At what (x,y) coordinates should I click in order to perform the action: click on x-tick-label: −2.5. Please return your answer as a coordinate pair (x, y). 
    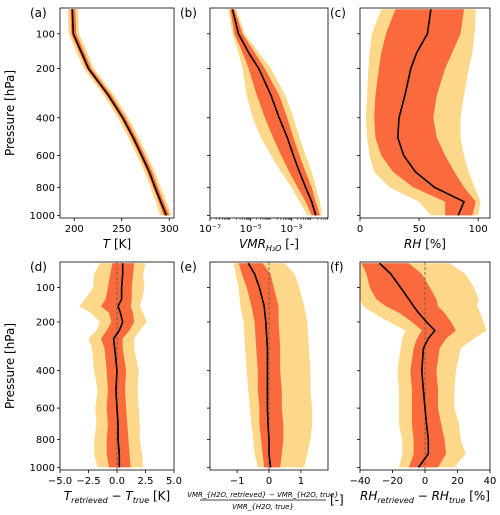
    Looking at the image, I should click on (88, 481).